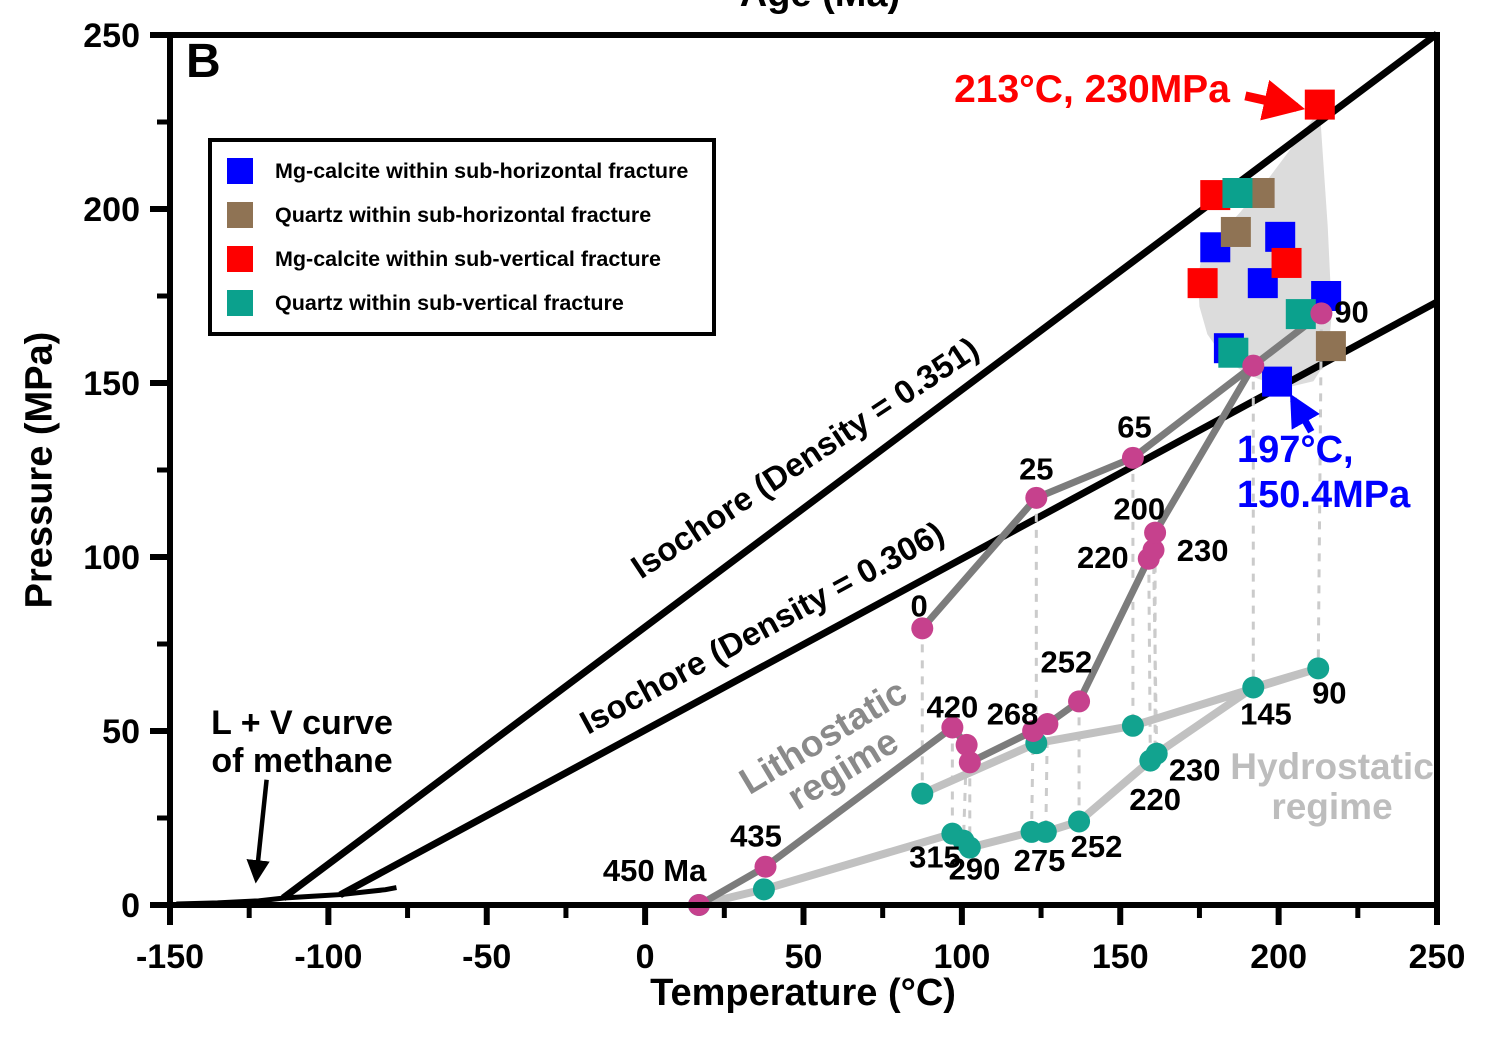  What do you see at coordinates (111, 210) in the screenshot?
I see `y-tick-label: 200` at bounding box center [111, 210].